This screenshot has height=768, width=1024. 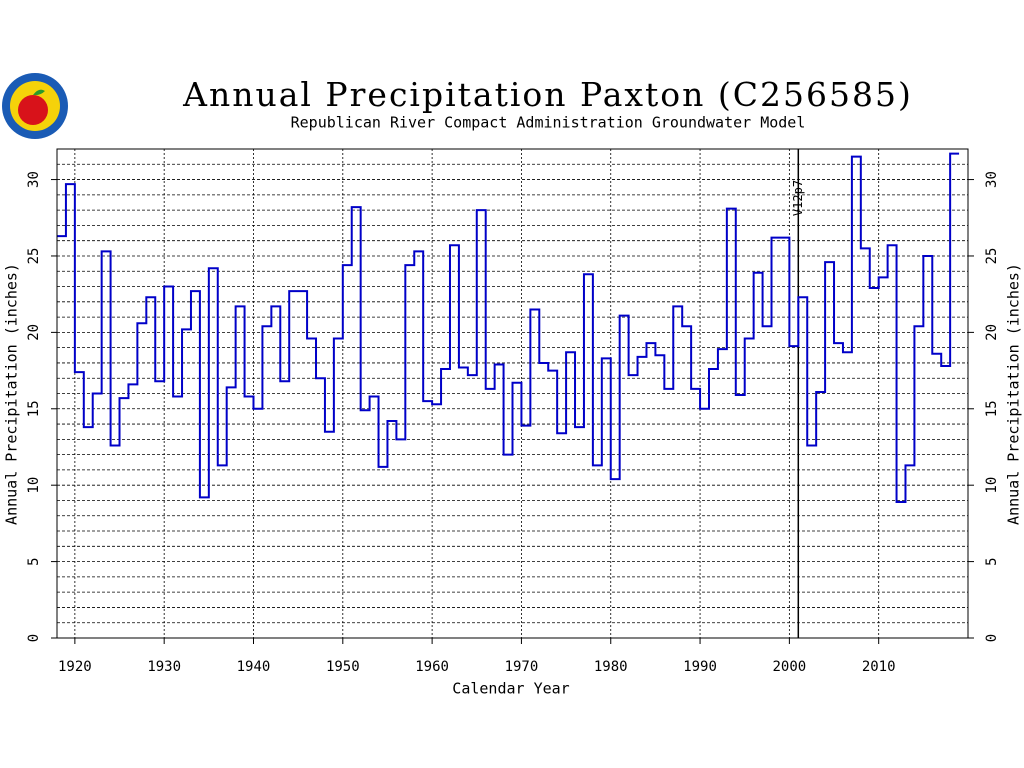 I want to click on y-tick-label: 25, so click(x=34, y=256).